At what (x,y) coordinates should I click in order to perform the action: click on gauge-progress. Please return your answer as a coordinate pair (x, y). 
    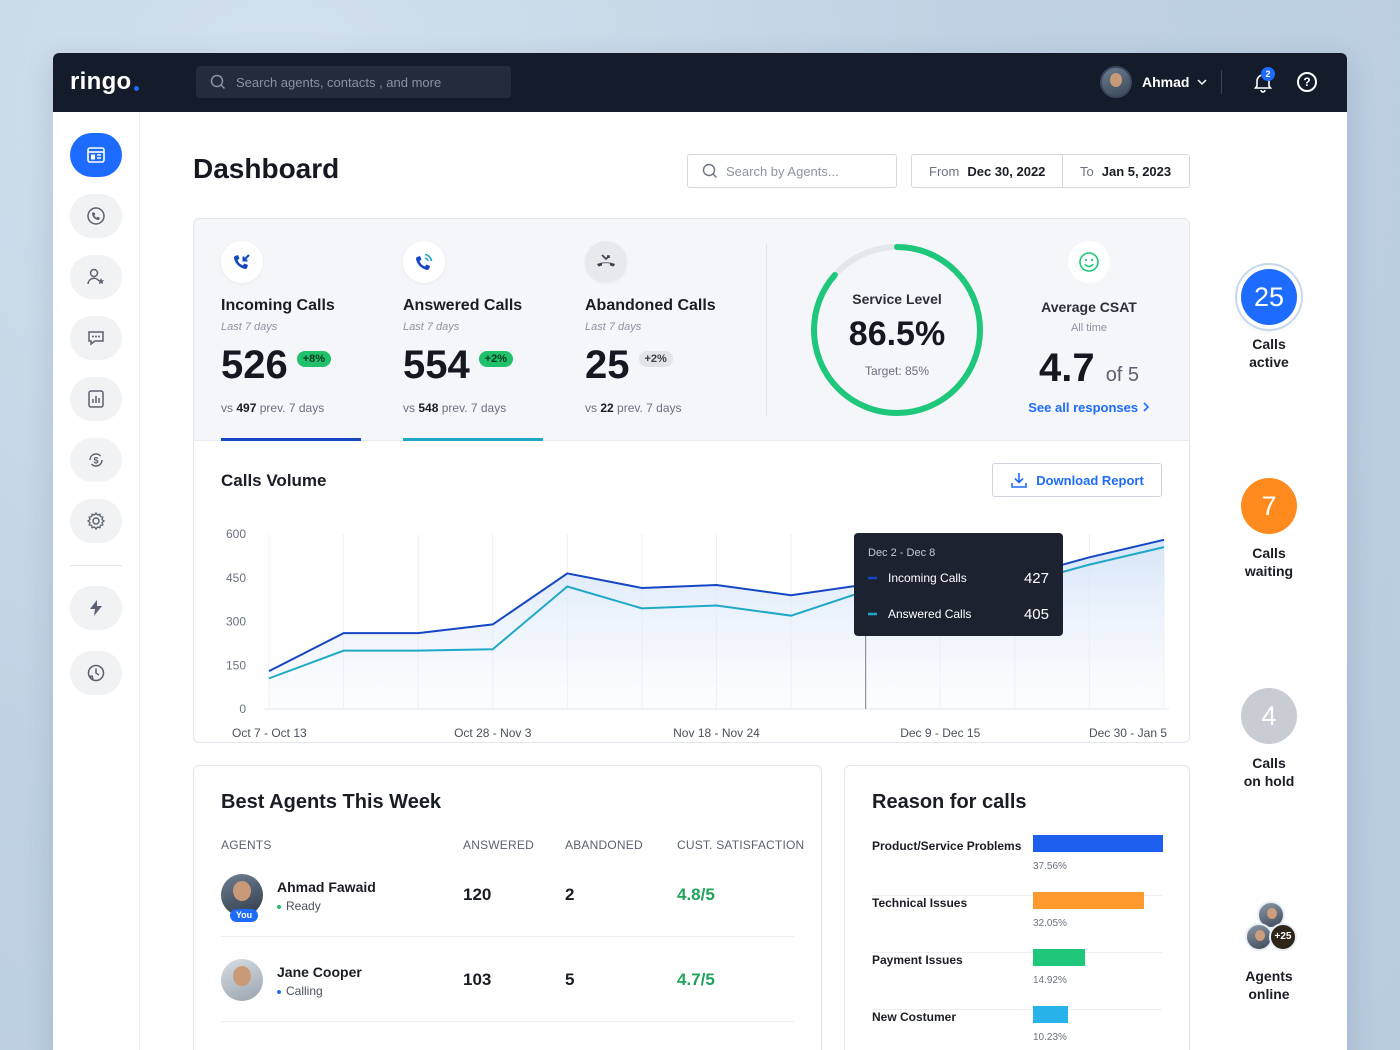
    Looking at the image, I should click on (897, 330).